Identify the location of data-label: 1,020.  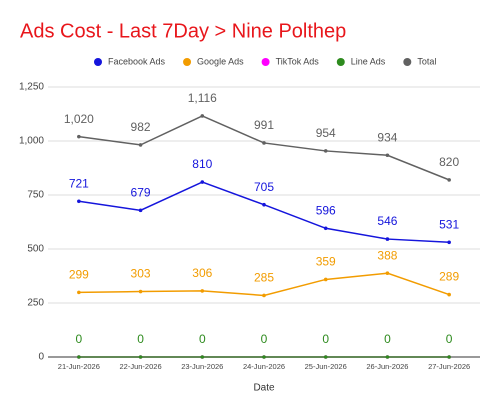
(79, 119).